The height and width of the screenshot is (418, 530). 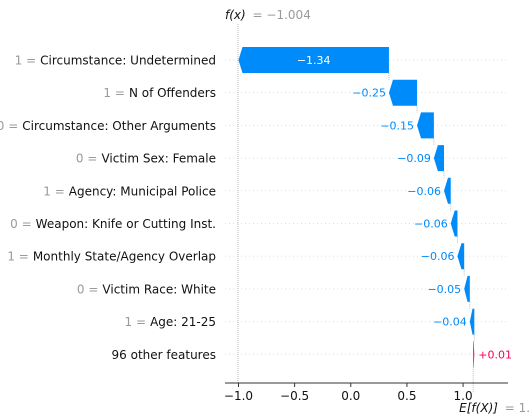 What do you see at coordinates (463, 396) in the screenshot?
I see `x-tick-label: 1.0` at bounding box center [463, 396].